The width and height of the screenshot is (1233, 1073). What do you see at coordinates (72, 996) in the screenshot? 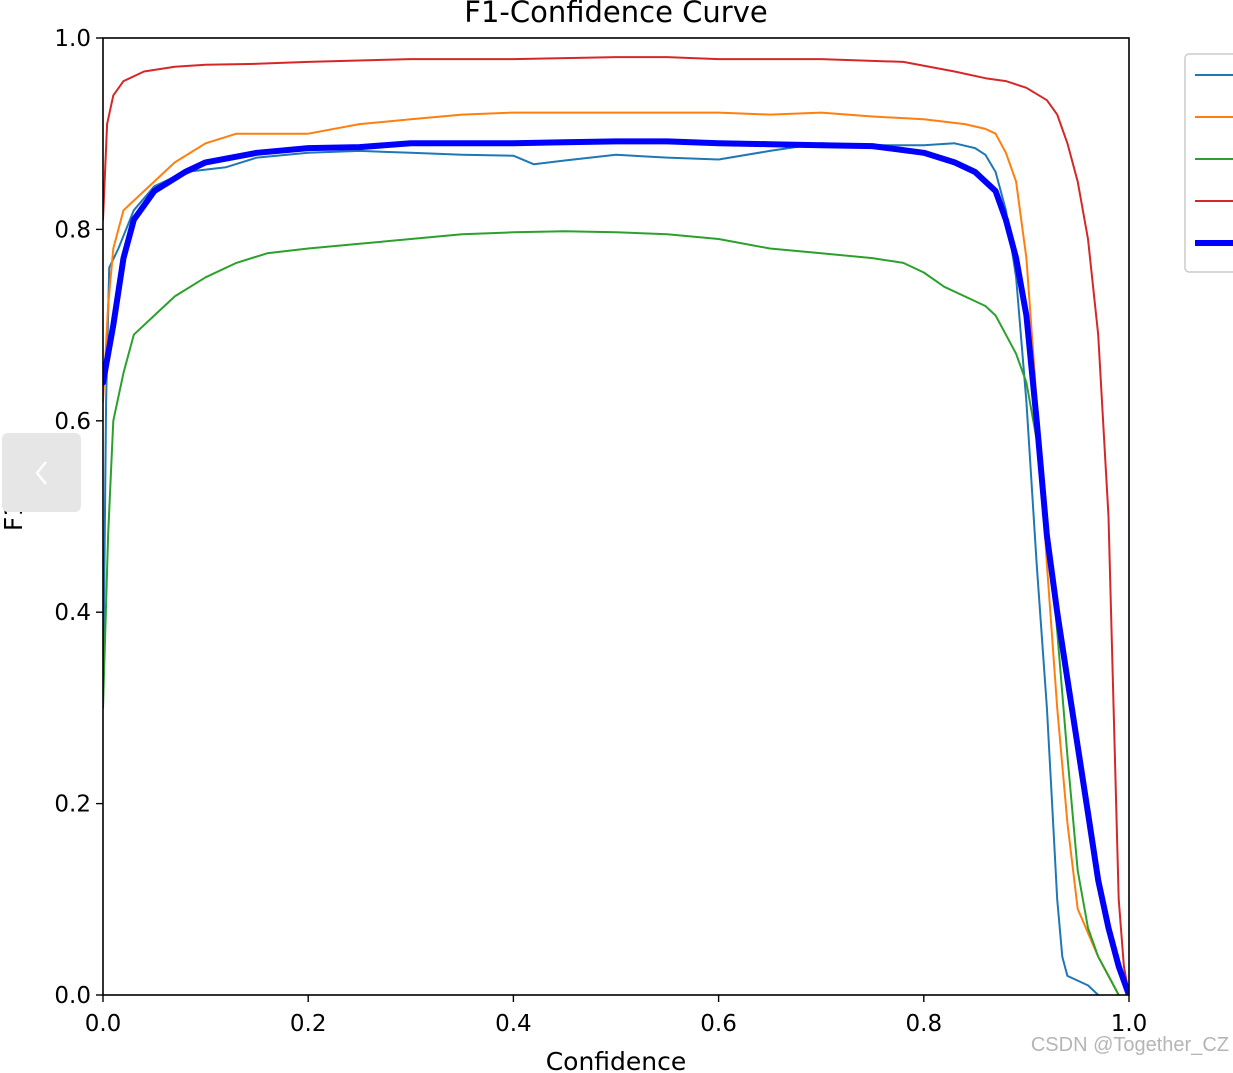
I see `y-tick-label: 0.0` at bounding box center [72, 996].